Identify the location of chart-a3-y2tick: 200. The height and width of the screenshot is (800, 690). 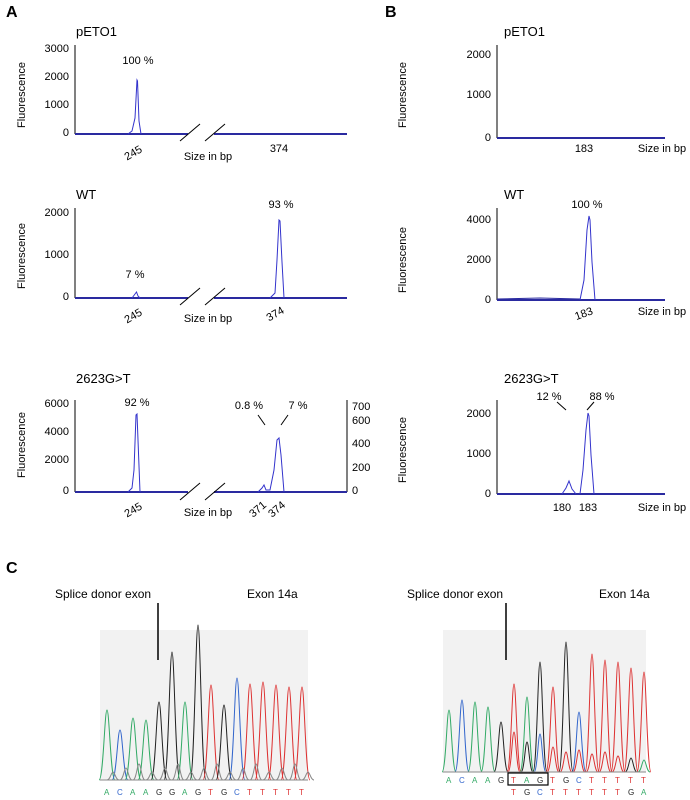
(361, 468).